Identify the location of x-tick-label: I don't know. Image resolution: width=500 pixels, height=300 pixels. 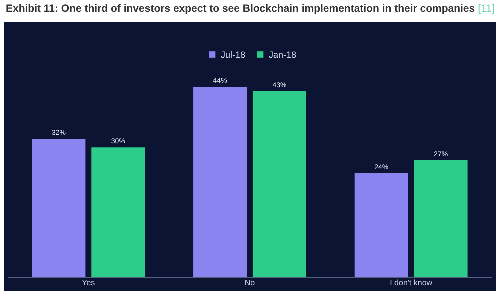
(411, 283).